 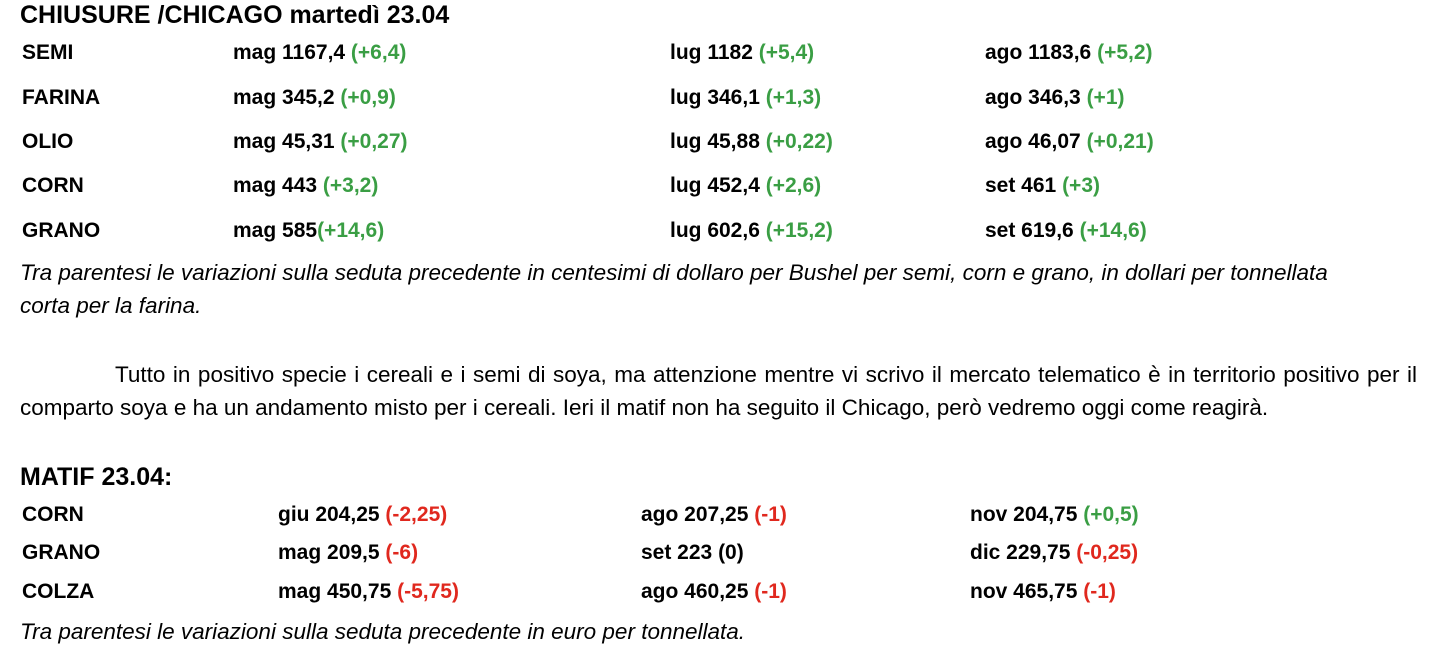 I want to click on price-change: (+2,6), so click(x=793, y=185).